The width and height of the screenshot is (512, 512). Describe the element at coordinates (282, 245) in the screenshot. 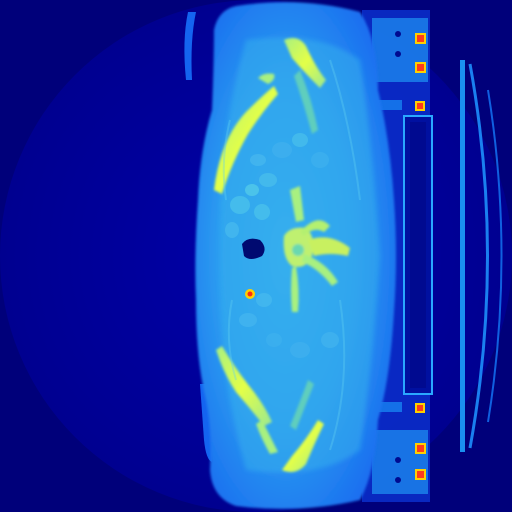

I see `bowel-loops` at that location.